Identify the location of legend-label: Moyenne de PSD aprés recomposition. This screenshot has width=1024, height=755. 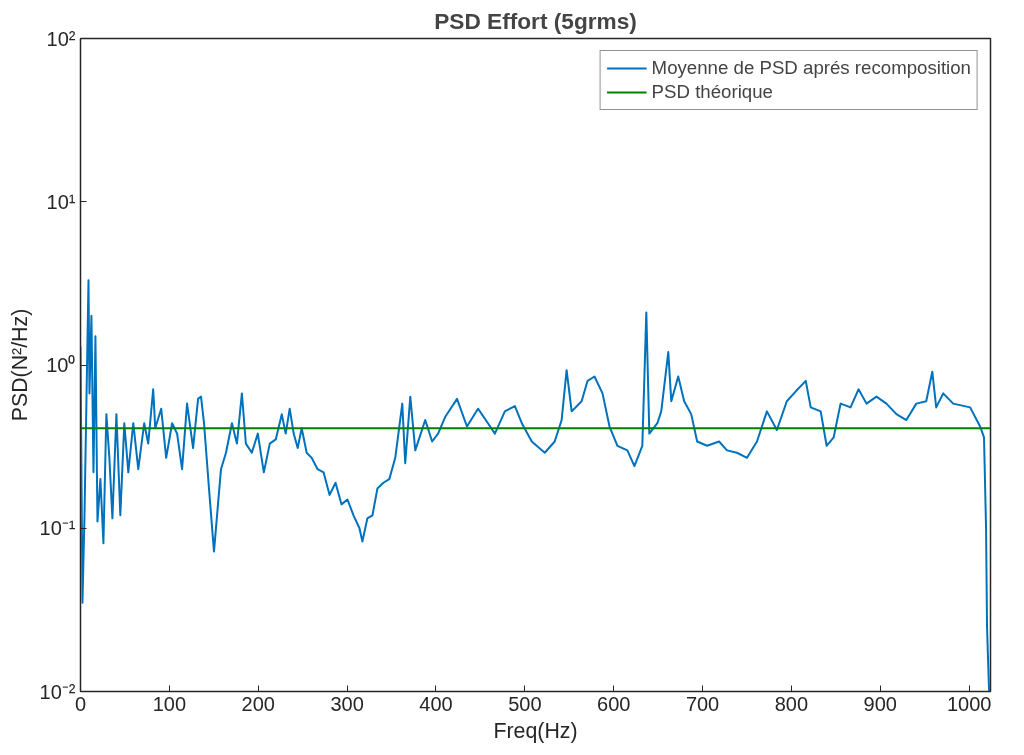
(811, 68).